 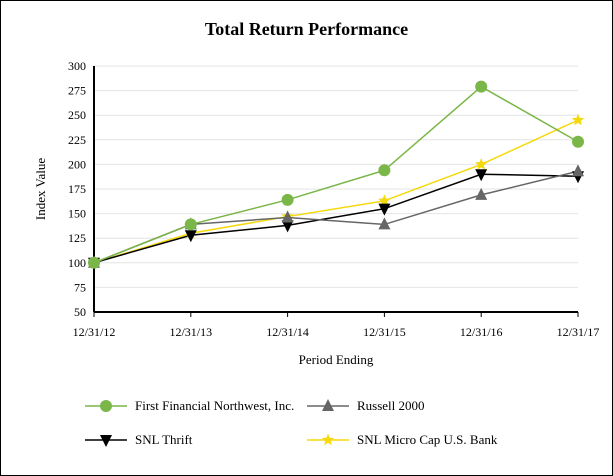 I want to click on legend-item: Russell 2000, so click(x=366, y=406).